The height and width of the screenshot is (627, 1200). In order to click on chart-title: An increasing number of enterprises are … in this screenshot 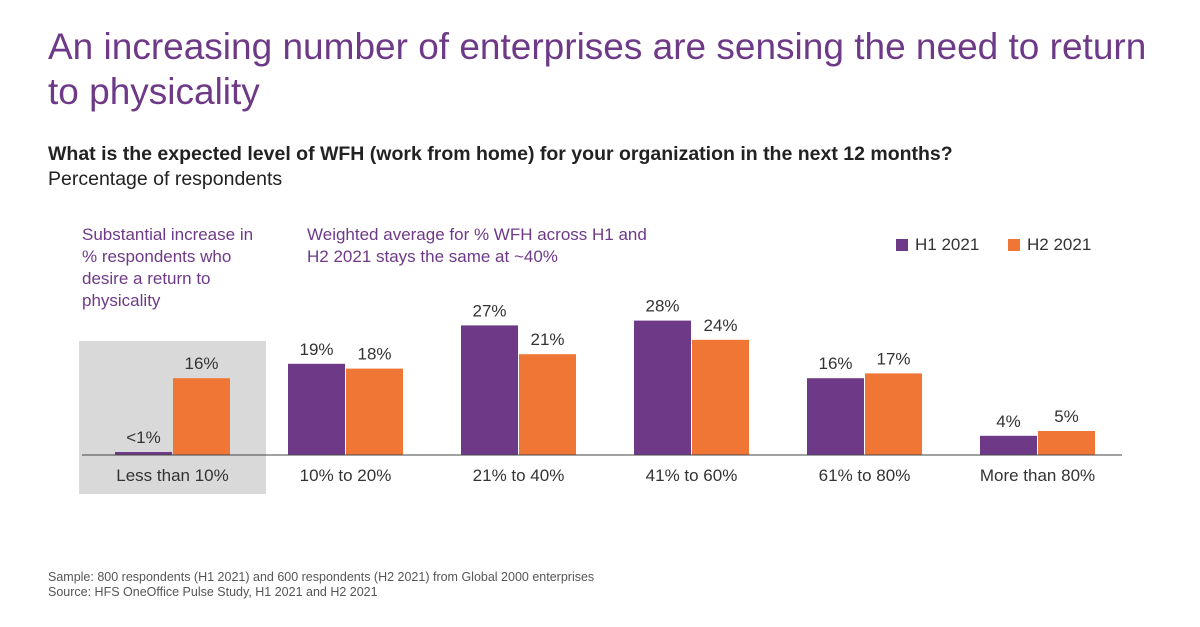, I will do `click(597, 69)`.